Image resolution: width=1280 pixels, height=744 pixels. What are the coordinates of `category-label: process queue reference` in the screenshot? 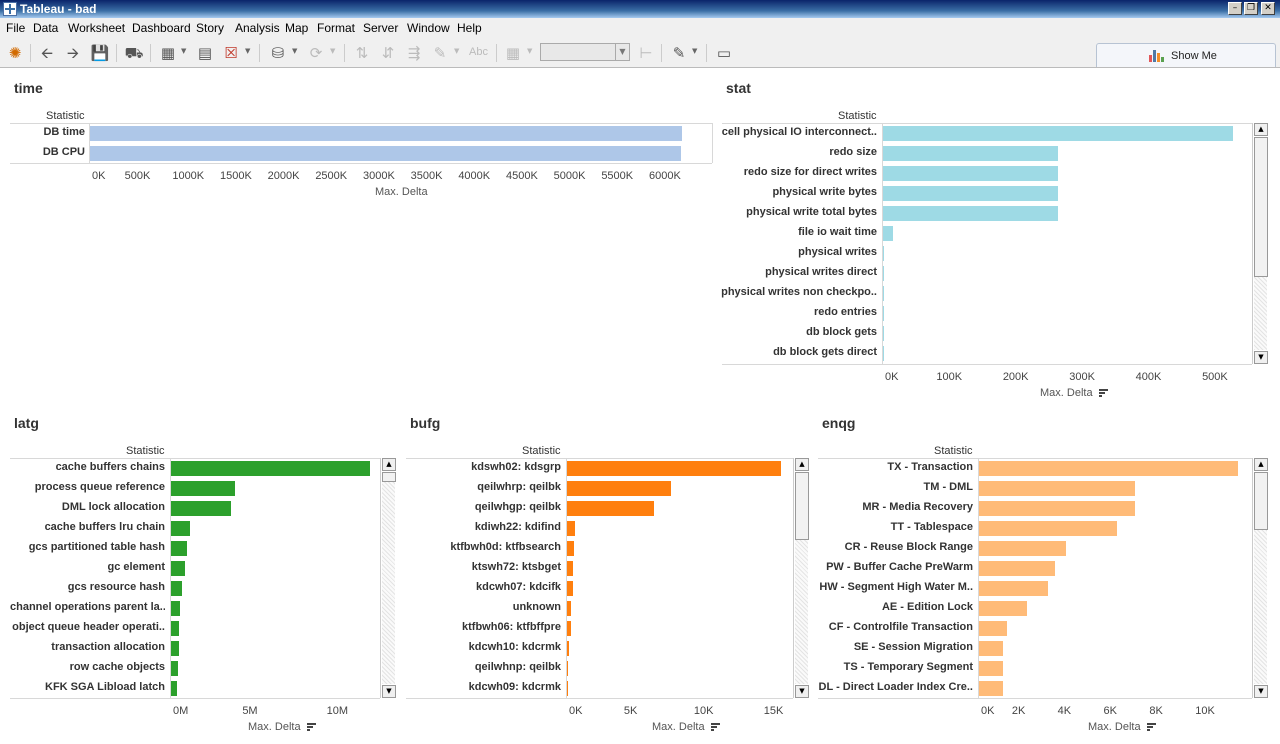 It's located at (99, 487).